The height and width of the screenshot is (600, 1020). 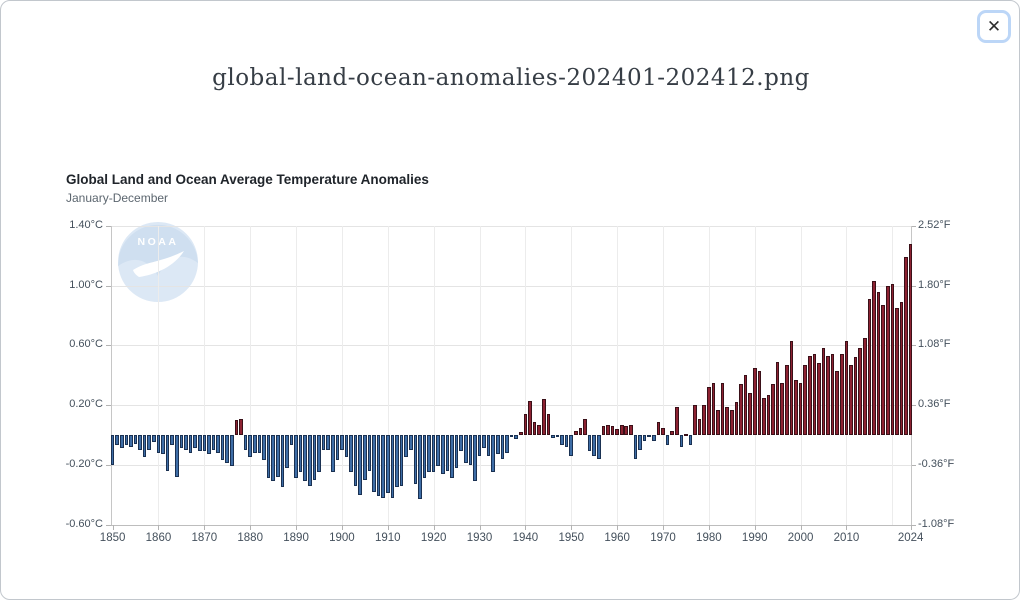 What do you see at coordinates (709, 538) in the screenshot?
I see `x-axis-label: 1980` at bounding box center [709, 538].